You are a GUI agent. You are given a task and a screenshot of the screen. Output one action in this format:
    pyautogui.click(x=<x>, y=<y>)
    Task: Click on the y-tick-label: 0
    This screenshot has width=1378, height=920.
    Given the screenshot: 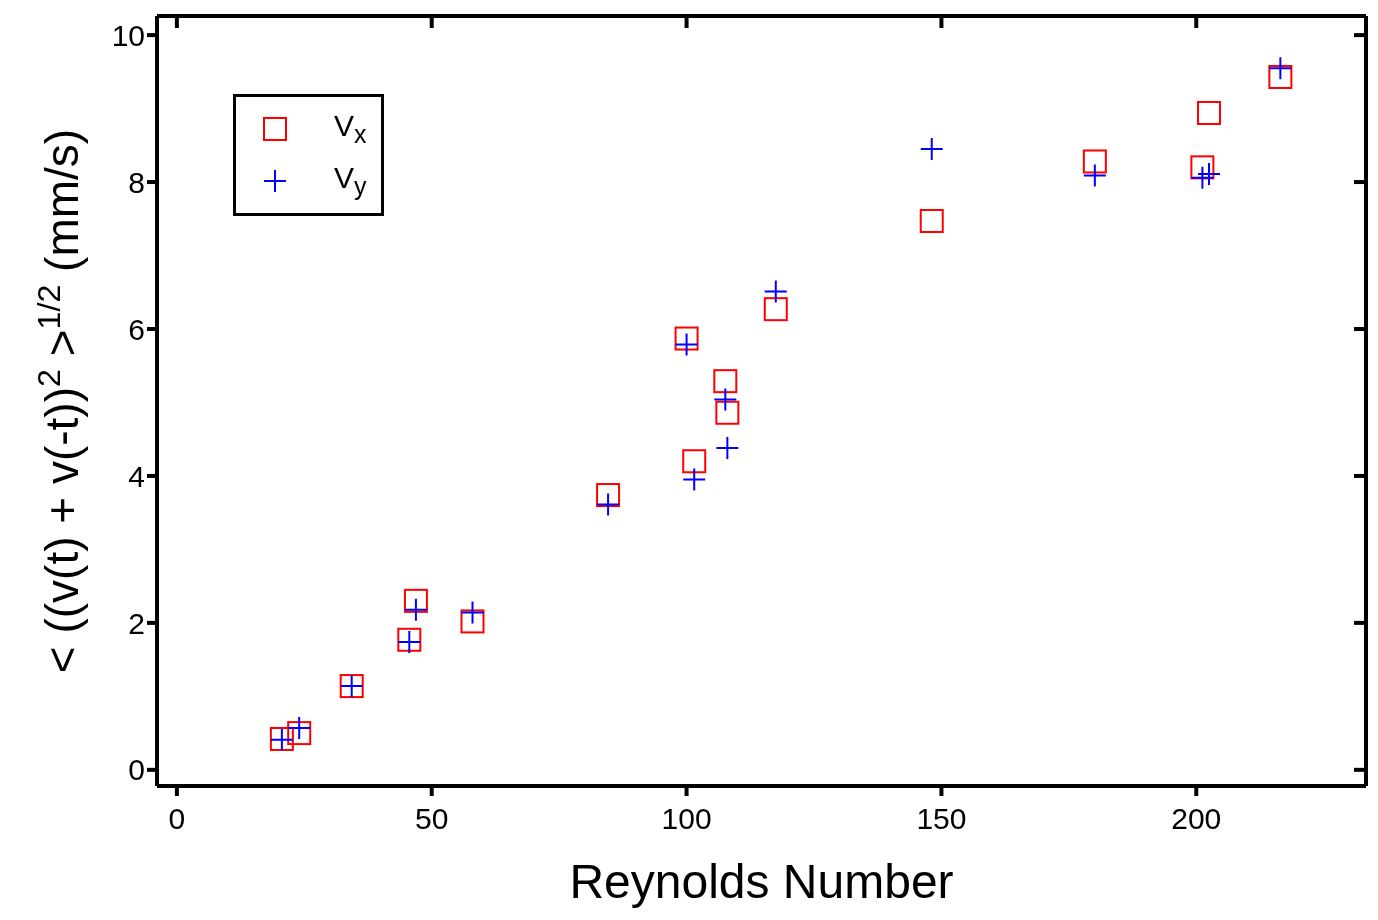 What is the action you would take?
    pyautogui.click(x=136, y=770)
    